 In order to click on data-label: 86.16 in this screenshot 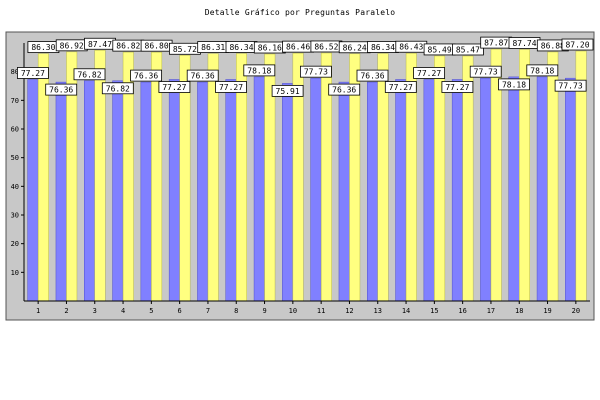, I will do `click(270, 48)`.